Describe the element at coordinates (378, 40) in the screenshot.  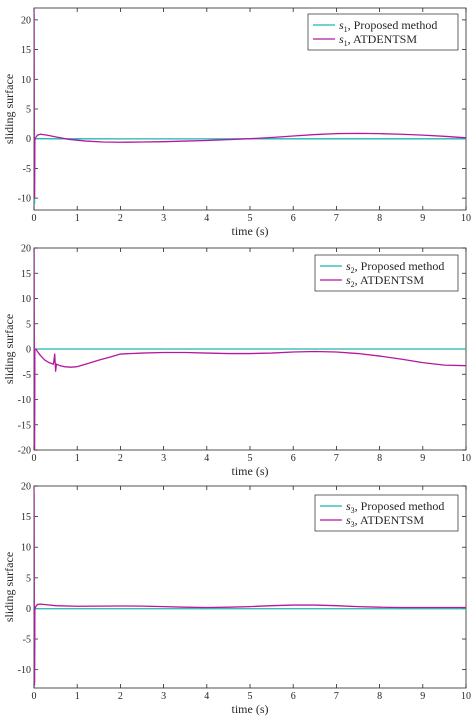
I see `legend-entry: s1, ATDENTSM` at that location.